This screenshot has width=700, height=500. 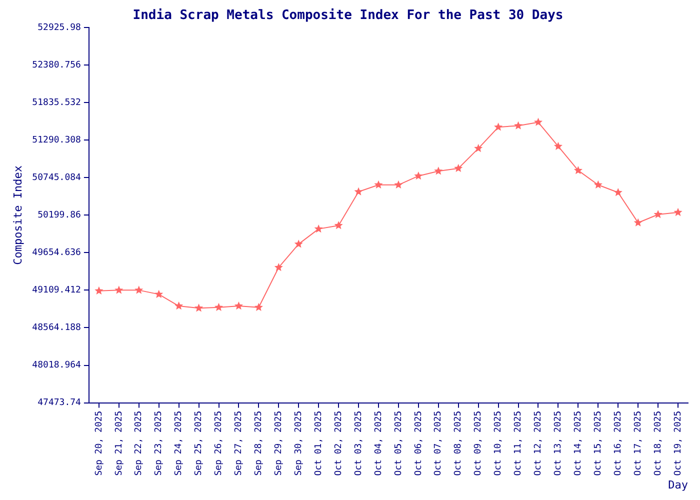 I want to click on x-tick-label: Oct 11, 2025, so click(x=519, y=443).